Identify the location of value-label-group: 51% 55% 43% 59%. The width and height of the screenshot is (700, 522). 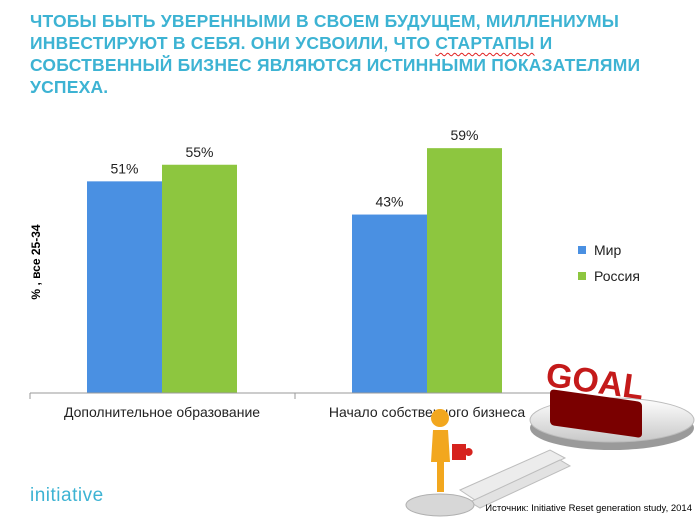
(294, 168).